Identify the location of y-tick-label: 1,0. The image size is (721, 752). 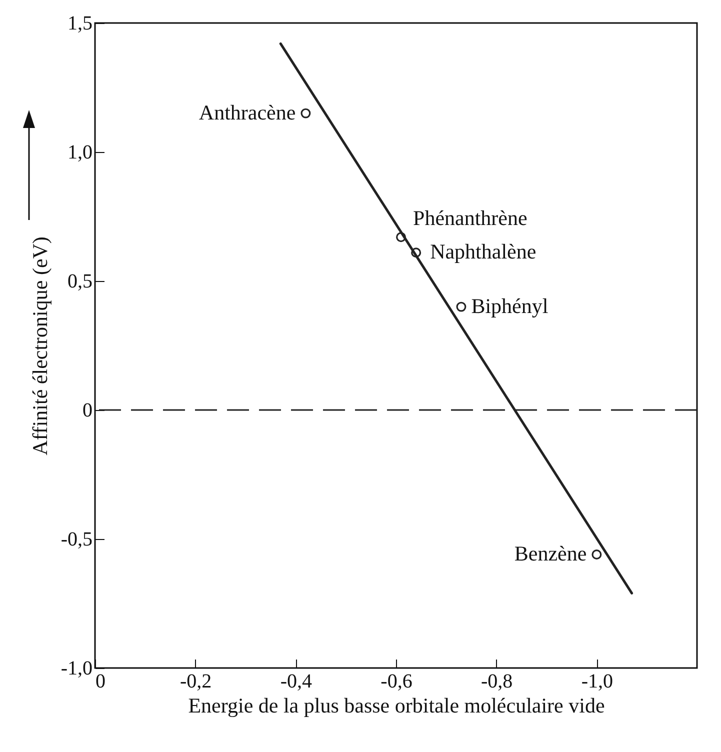
(80, 153).